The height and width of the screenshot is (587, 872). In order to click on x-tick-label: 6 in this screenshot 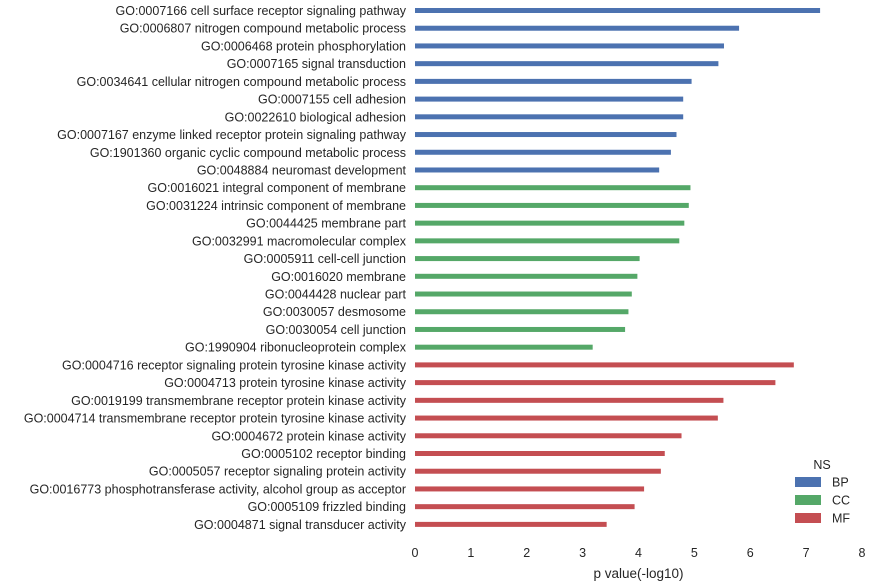, I will do `click(750, 553)`.